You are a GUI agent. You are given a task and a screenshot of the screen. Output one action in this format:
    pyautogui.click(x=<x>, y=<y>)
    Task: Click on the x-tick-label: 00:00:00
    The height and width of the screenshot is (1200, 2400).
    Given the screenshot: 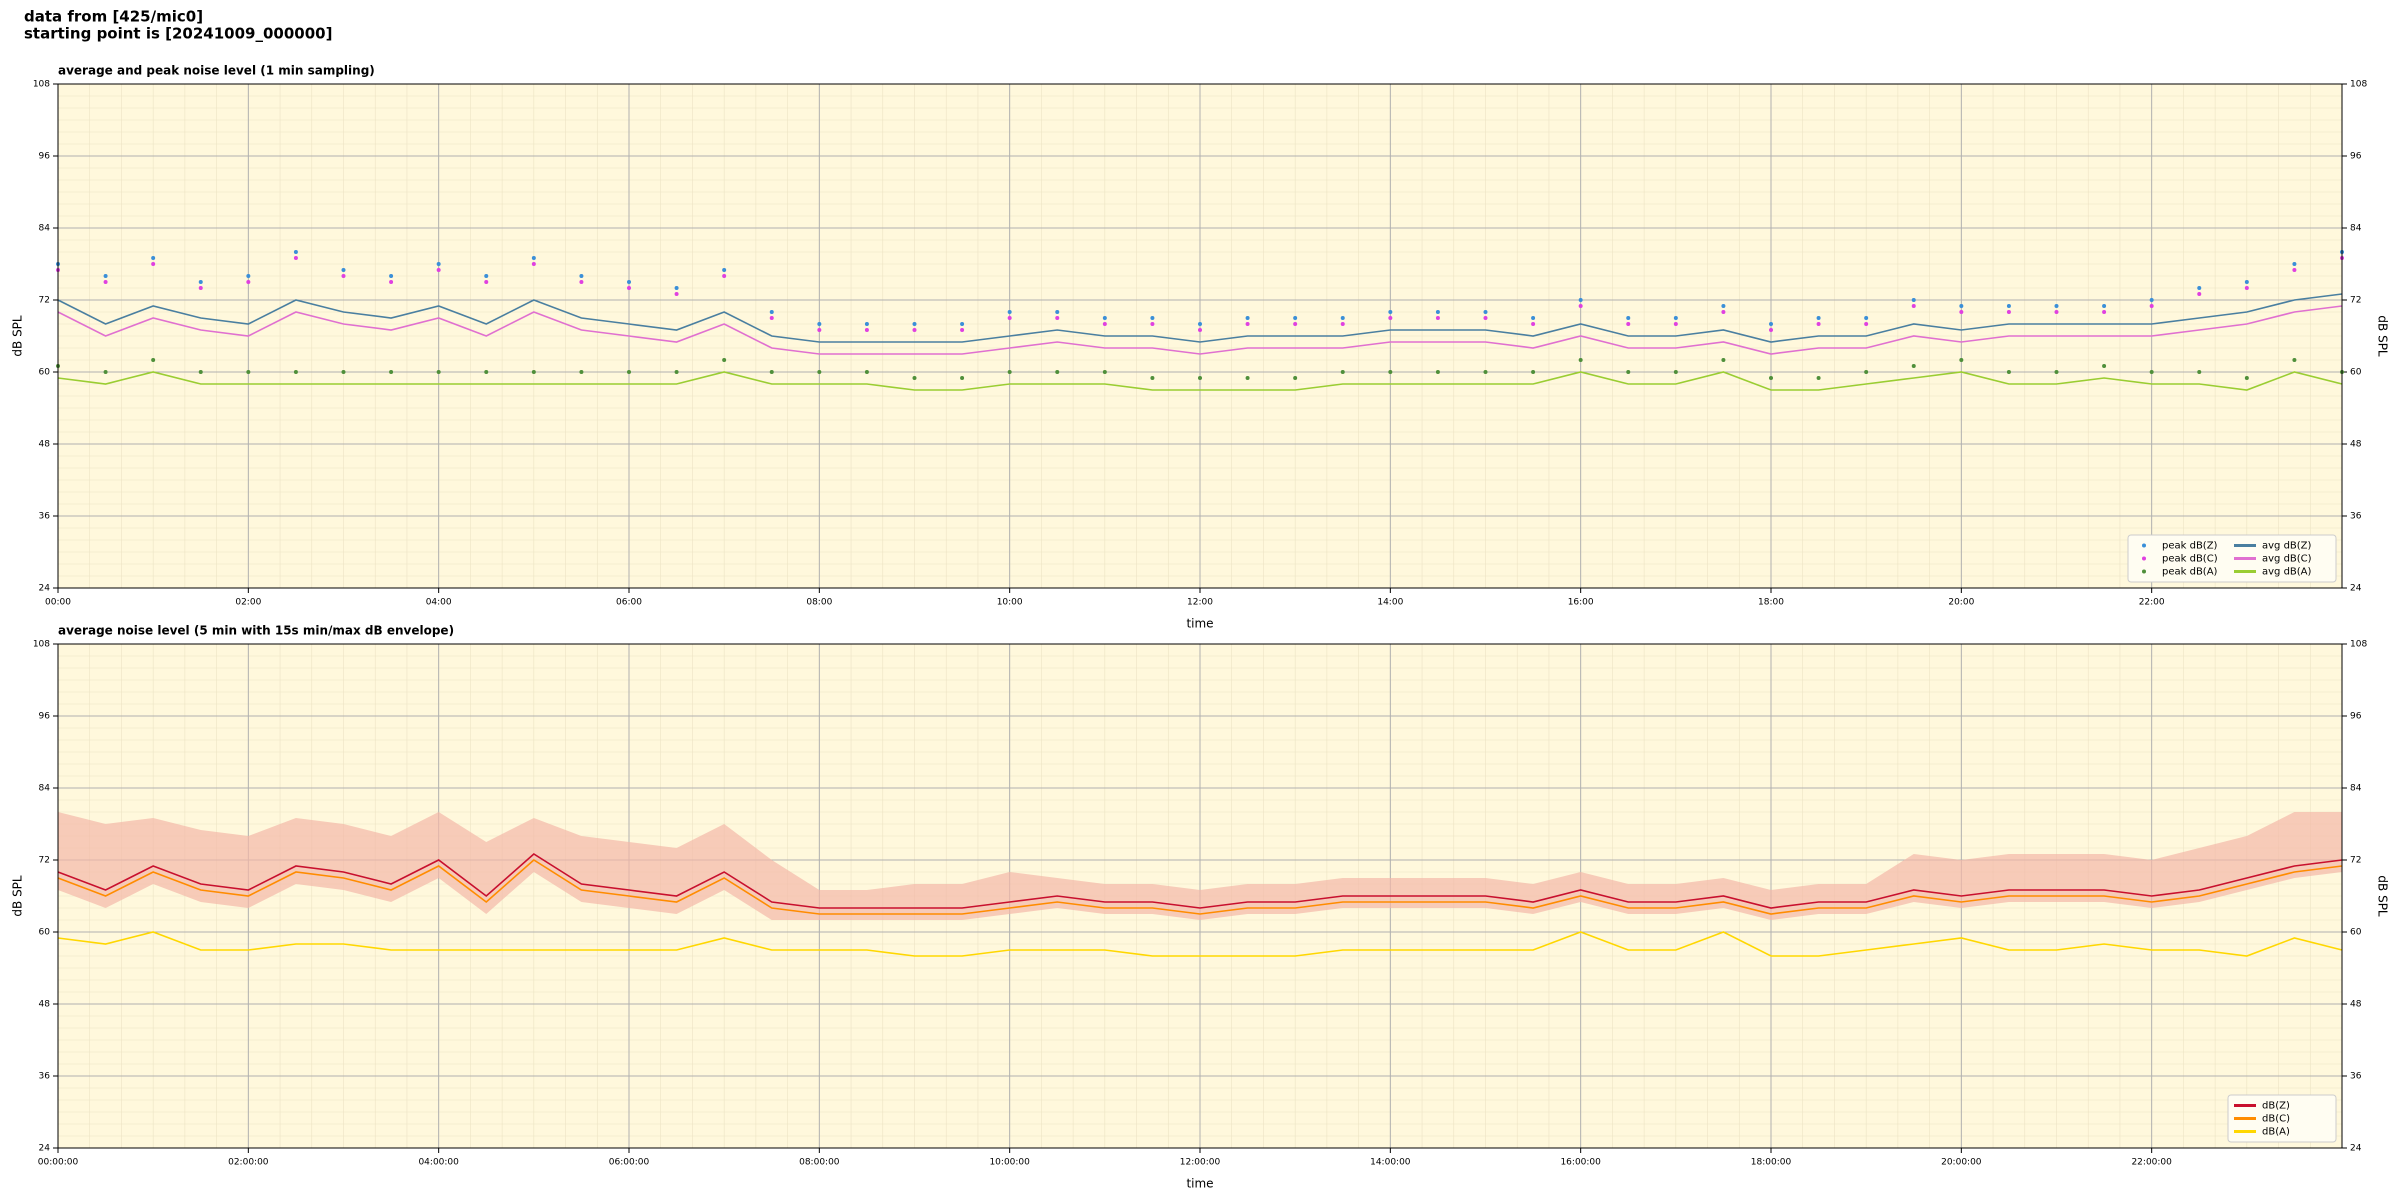 What is the action you would take?
    pyautogui.click(x=58, y=1163)
    